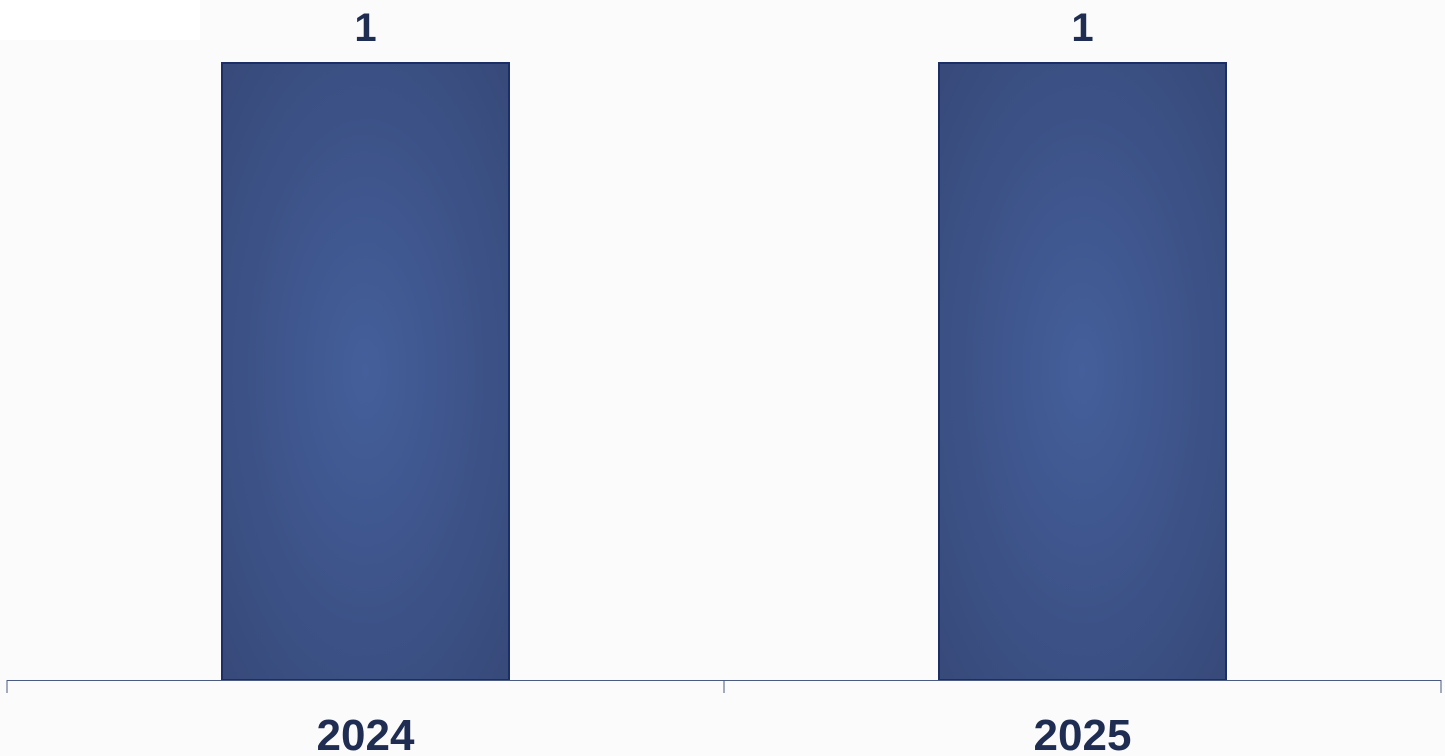 This screenshot has width=1445, height=756. What do you see at coordinates (724, 686) in the screenshot?
I see `x-axis` at bounding box center [724, 686].